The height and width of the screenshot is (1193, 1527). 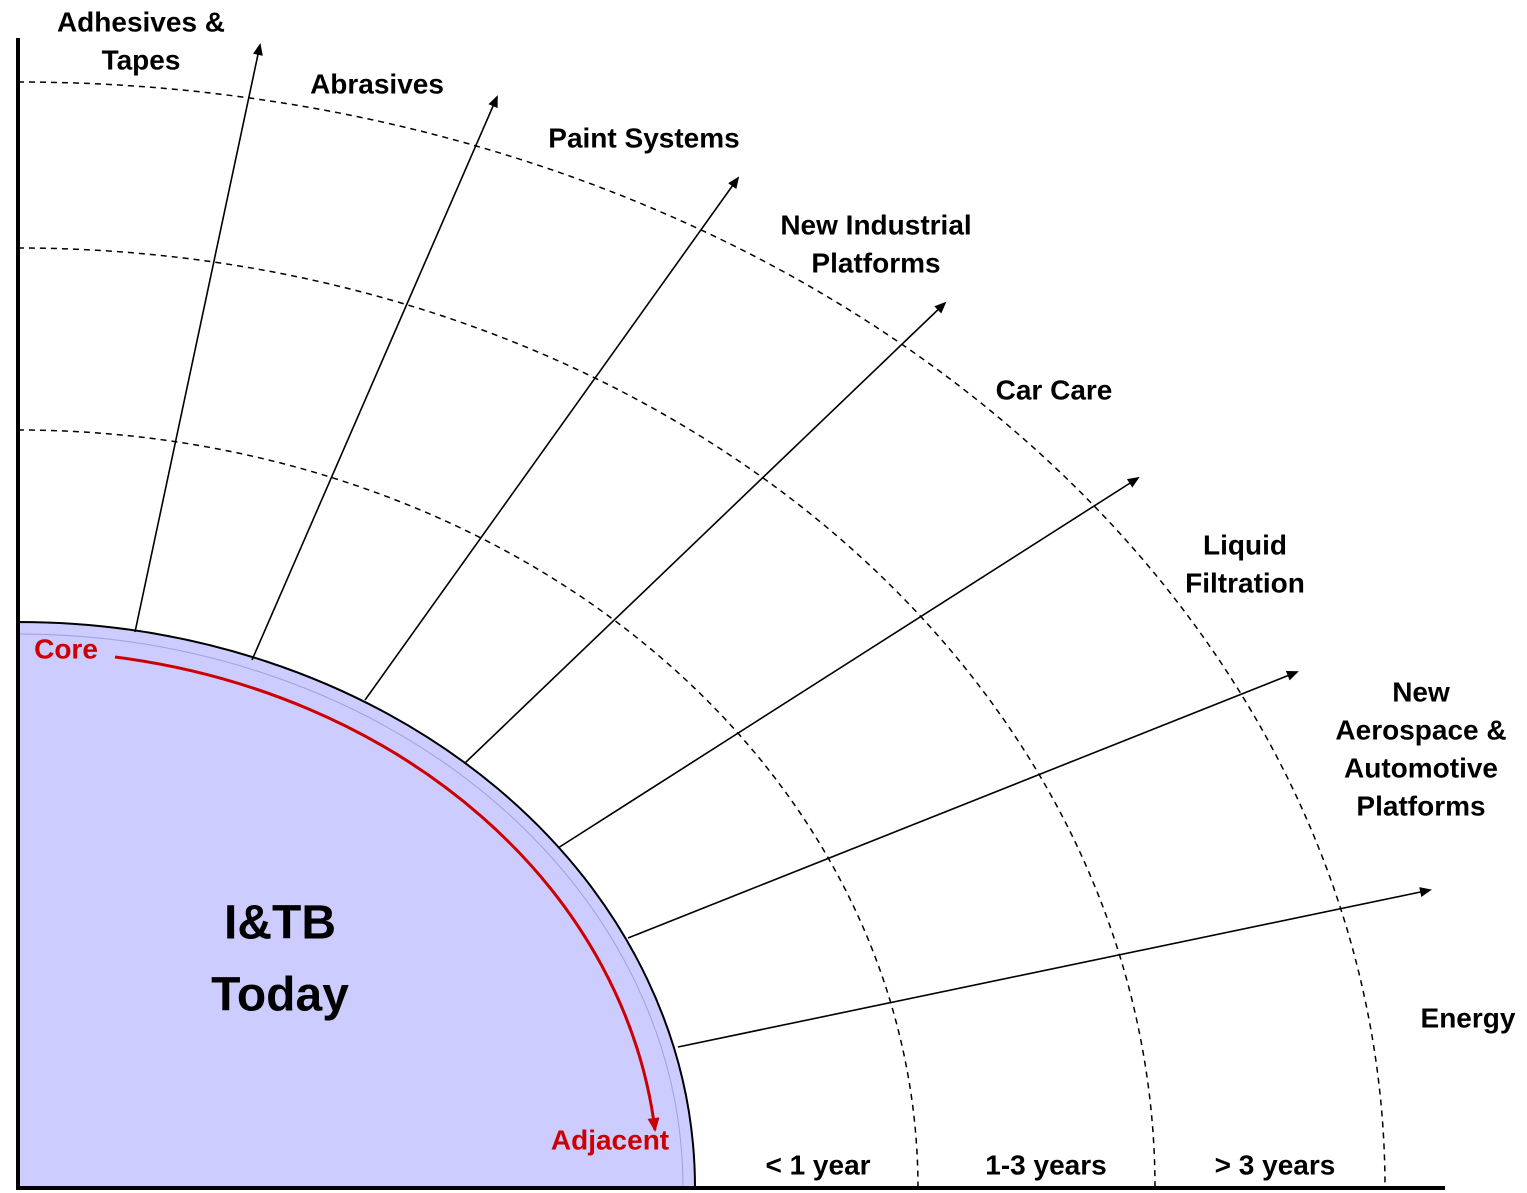 I want to click on direction-label: Energy, so click(x=1468, y=1017).